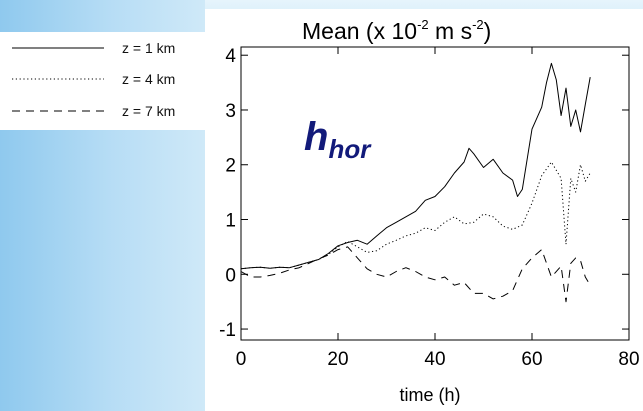 This screenshot has height=411, width=643. Describe the element at coordinates (148, 111) in the screenshot. I see `legend-label-3: z = 7 km` at that location.